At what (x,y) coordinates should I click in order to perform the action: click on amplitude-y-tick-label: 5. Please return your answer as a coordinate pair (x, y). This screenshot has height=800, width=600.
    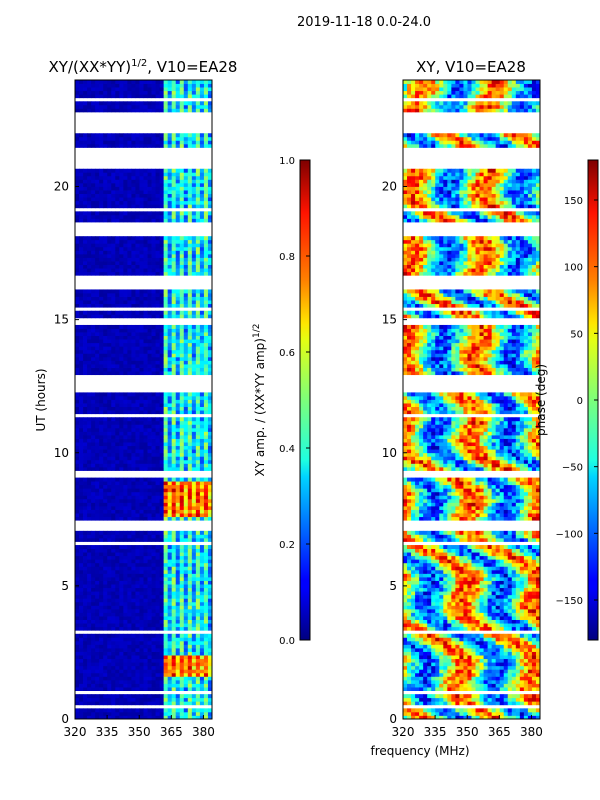
    Looking at the image, I should click on (65, 586).